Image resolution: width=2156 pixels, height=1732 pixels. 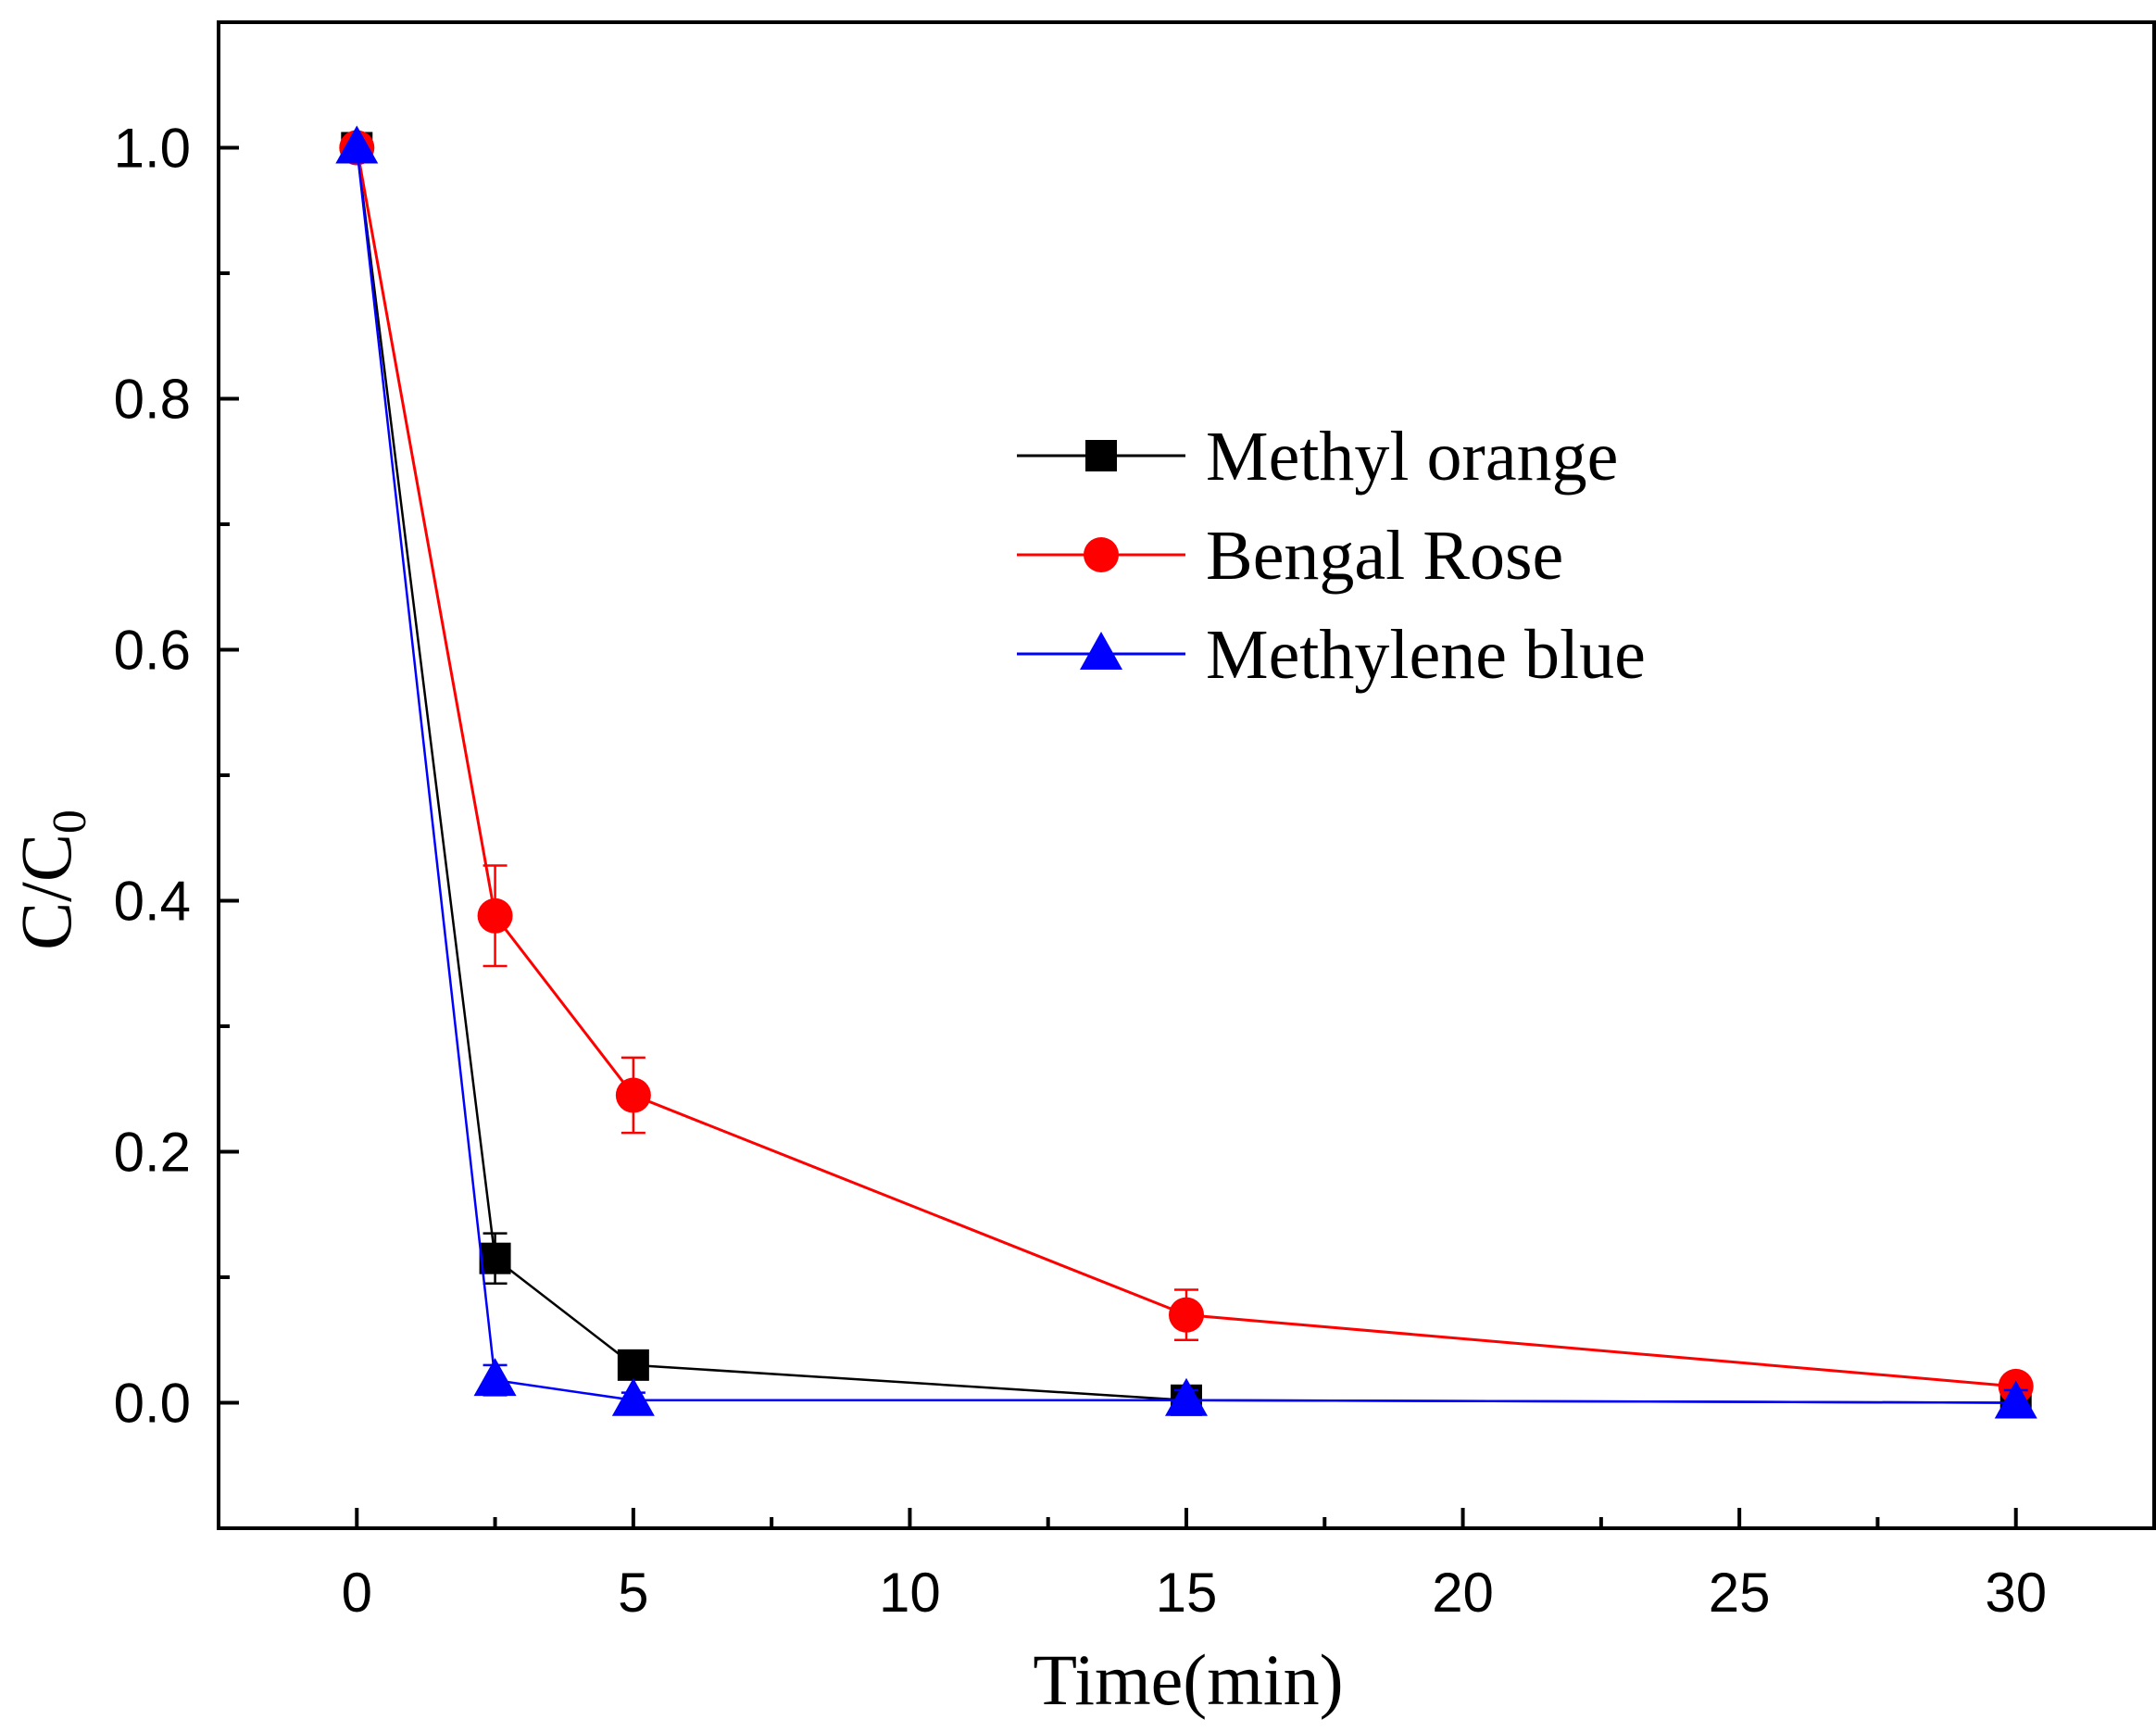 What do you see at coordinates (46, 892) in the screenshot?
I see `y-axis-title-main: C/C` at bounding box center [46, 892].